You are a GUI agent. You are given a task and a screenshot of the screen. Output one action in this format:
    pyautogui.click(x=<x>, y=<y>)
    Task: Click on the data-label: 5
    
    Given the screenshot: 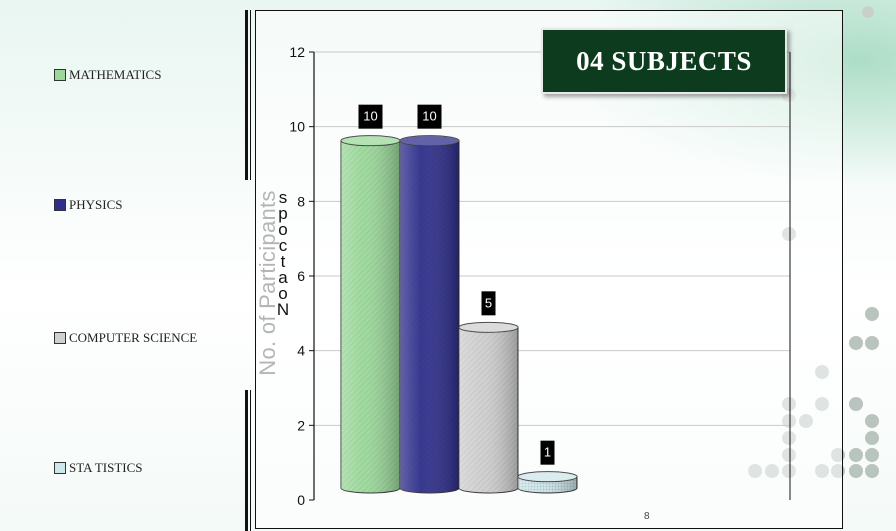 What is the action you would take?
    pyautogui.click(x=488, y=302)
    